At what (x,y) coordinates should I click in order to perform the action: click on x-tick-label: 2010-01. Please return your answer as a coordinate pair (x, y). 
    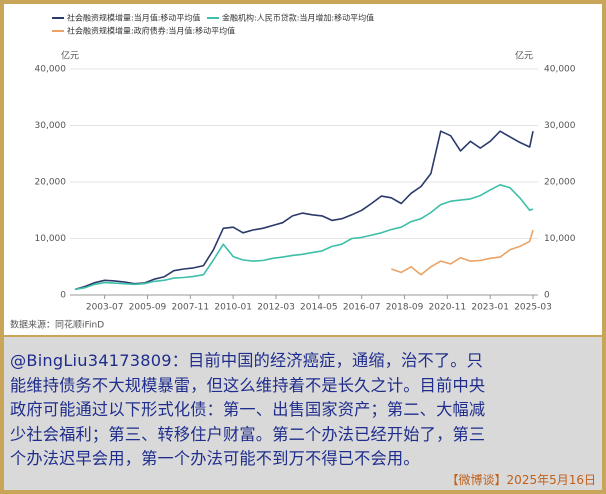
    Looking at the image, I should click on (233, 308).